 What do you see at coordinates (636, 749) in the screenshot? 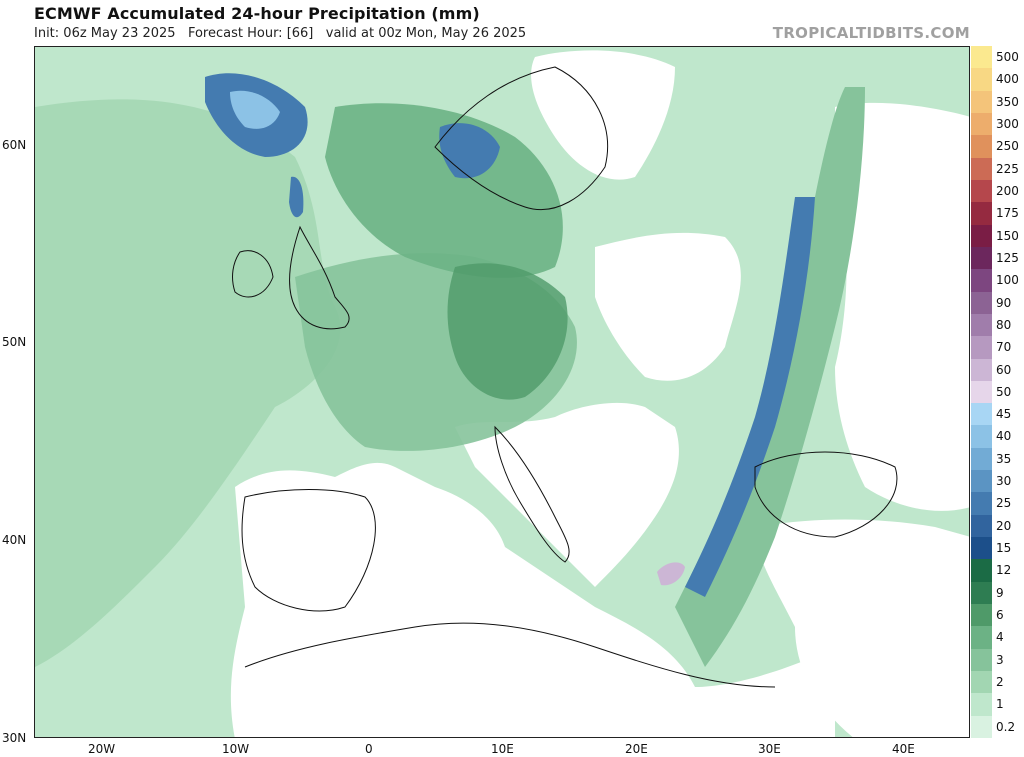
I see `lon-label-20e: 20E` at bounding box center [636, 749].